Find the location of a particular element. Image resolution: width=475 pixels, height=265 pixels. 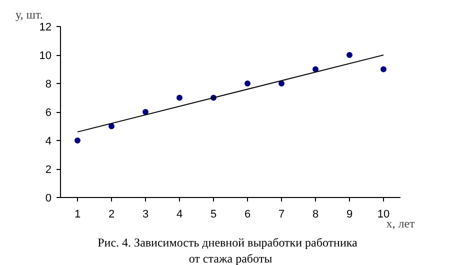

x-tick-label: 9 is located at coordinates (349, 214).